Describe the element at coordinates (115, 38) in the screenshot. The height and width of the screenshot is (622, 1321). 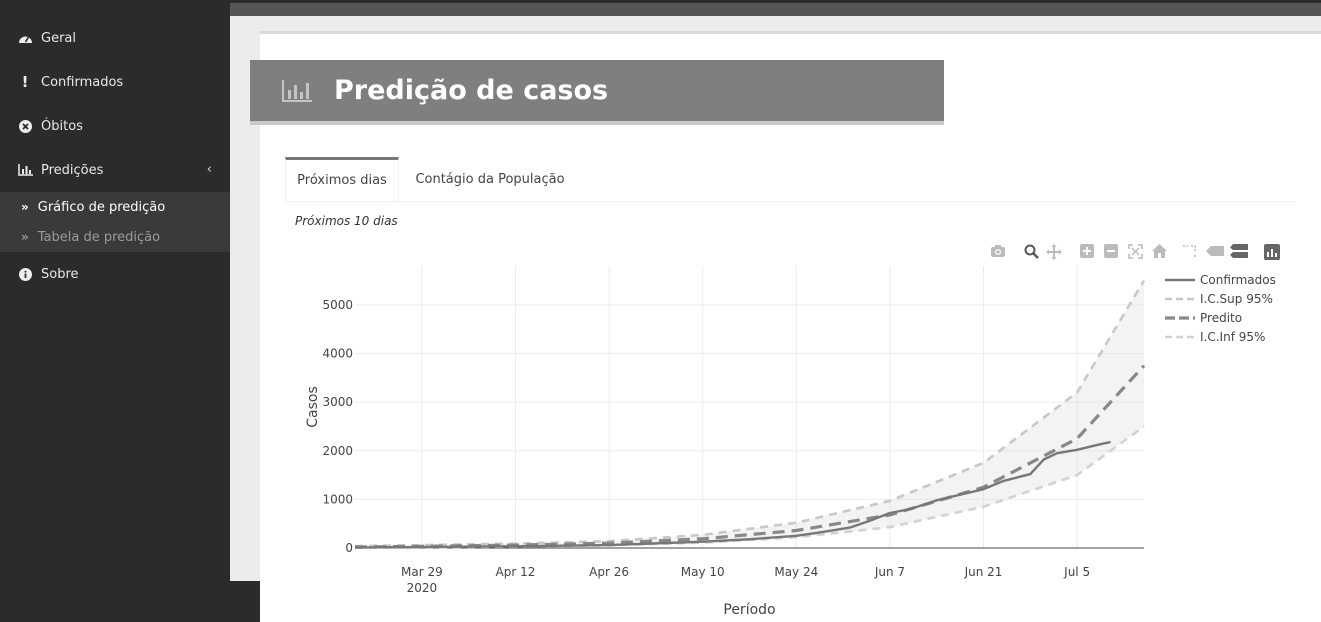
I see `sidebar-item-geral: Geral` at that location.